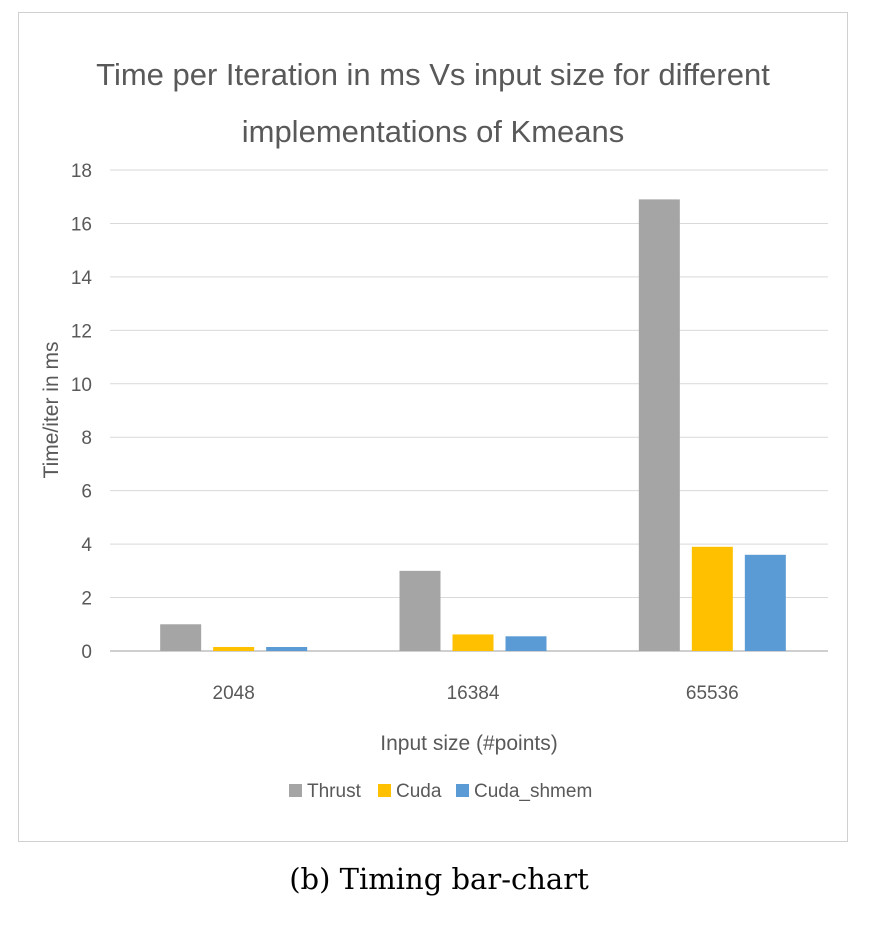 The width and height of the screenshot is (878, 930). Describe the element at coordinates (86, 438) in the screenshot. I see `y-tick-label: 8` at that location.